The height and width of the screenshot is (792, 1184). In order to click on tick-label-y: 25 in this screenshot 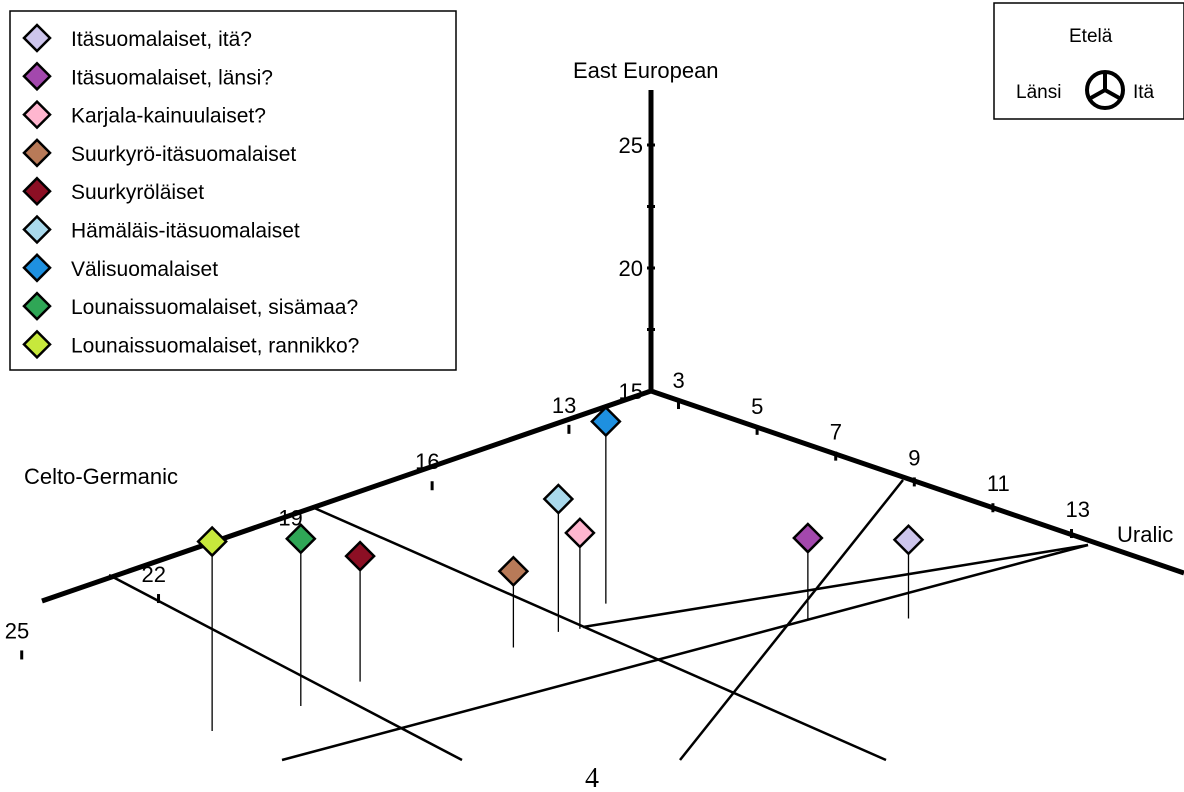, I will do `click(17, 630)`.